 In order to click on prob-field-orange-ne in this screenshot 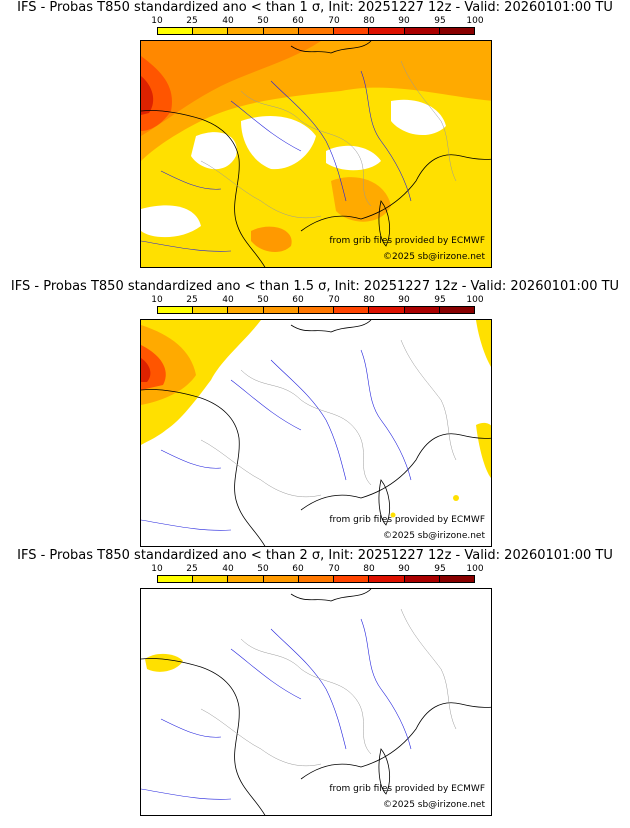, I will do `click(451, 61)`.